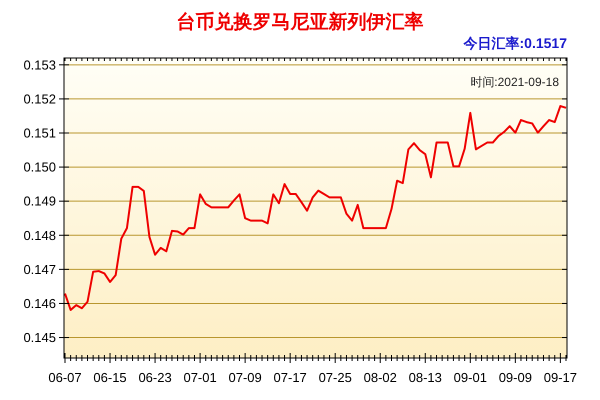 The height and width of the screenshot is (400, 600). What do you see at coordinates (39, 304) in the screenshot?
I see `y-tick-label: 0.146` at bounding box center [39, 304].